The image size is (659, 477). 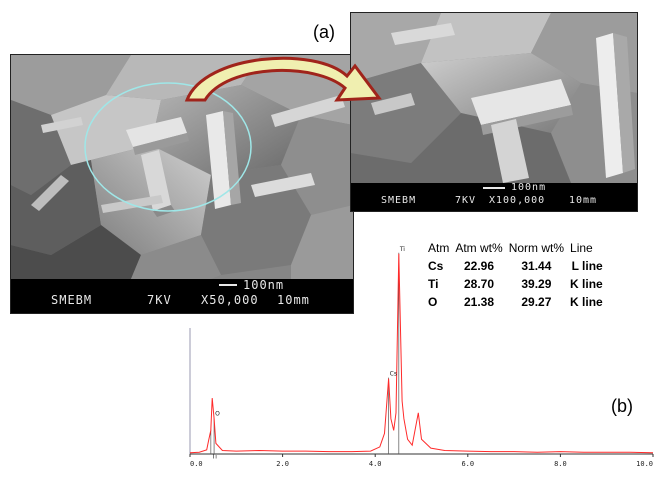 I want to click on magnification-label: X50,000, so click(x=230, y=300).